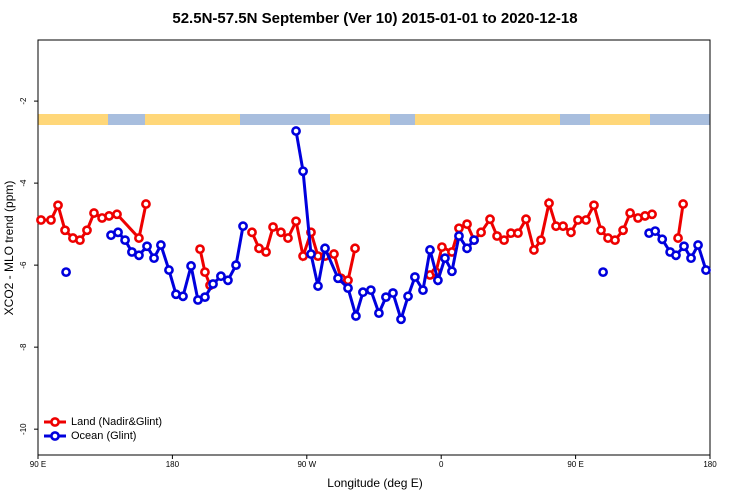  Describe the element at coordinates (23, 101) in the screenshot. I see `y-tick-label: -2` at that location.